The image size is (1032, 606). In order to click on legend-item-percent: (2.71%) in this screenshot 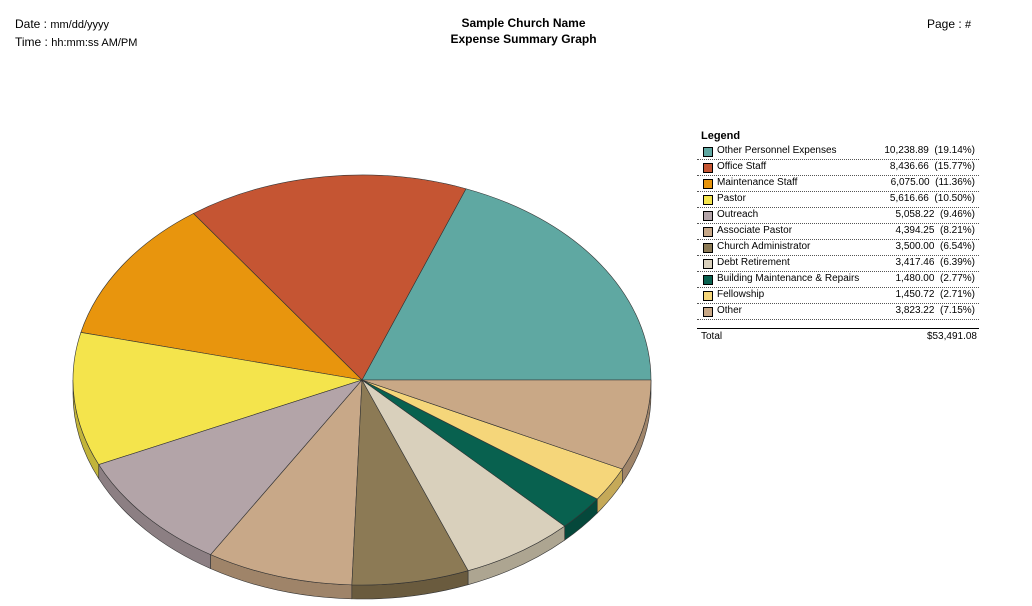, I will do `click(957, 294)`.